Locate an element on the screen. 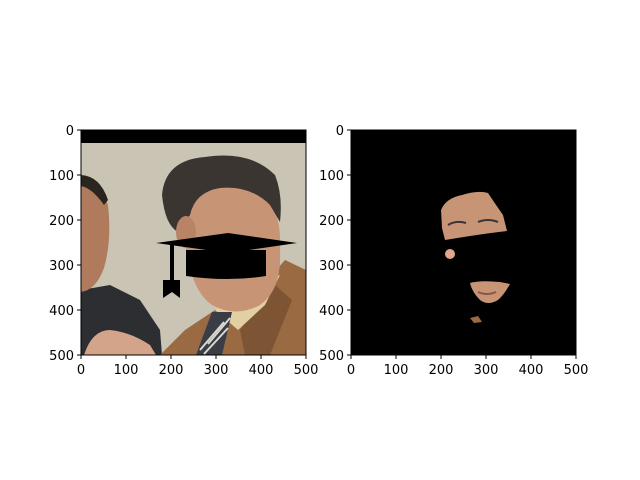  right-x-ticks: 0 100 200 300 400 500 is located at coordinates (468, 366).